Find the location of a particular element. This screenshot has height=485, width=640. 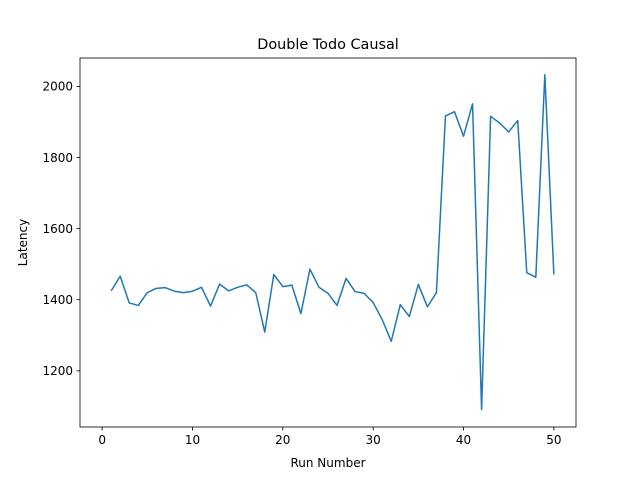

y-axis-ticks: 1200 1400 1600 1800 2000 is located at coordinates (61, 229).